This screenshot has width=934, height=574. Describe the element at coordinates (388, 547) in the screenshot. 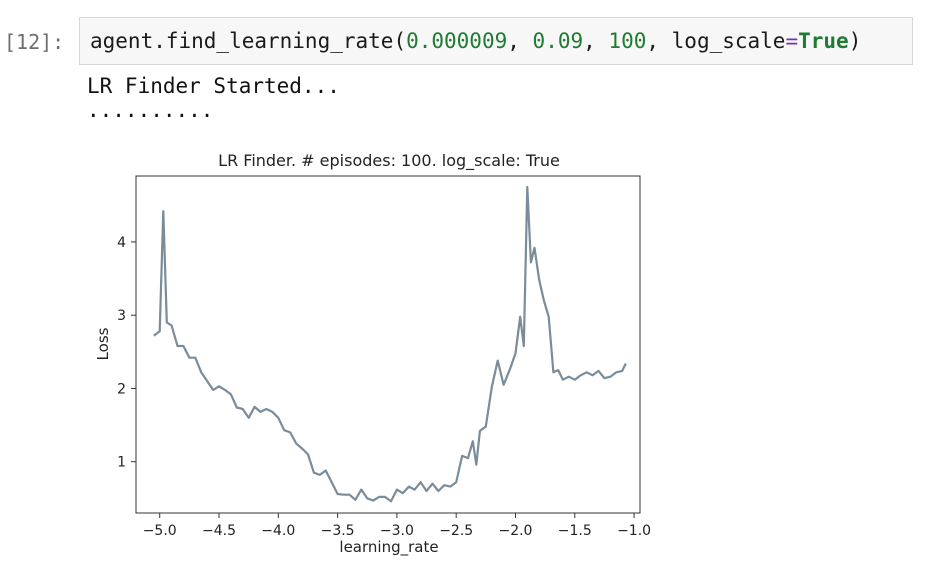

I see `x-axis-label: learning_rate` at that location.